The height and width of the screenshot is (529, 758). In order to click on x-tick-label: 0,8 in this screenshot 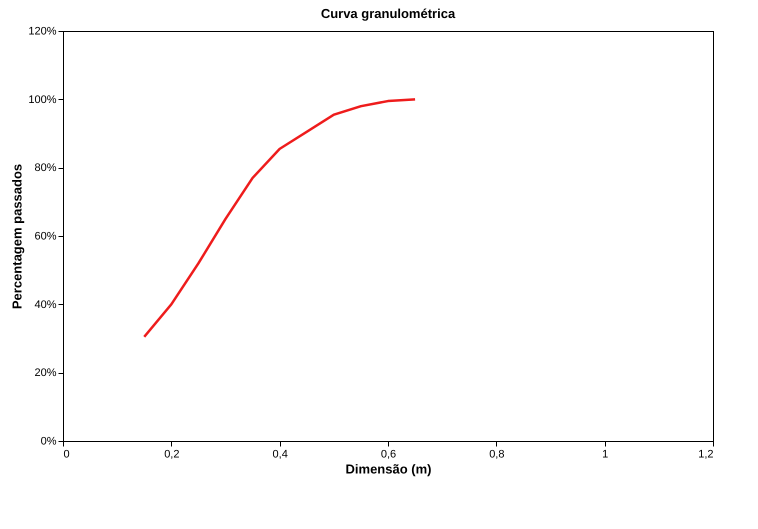, I will do `click(496, 454)`.